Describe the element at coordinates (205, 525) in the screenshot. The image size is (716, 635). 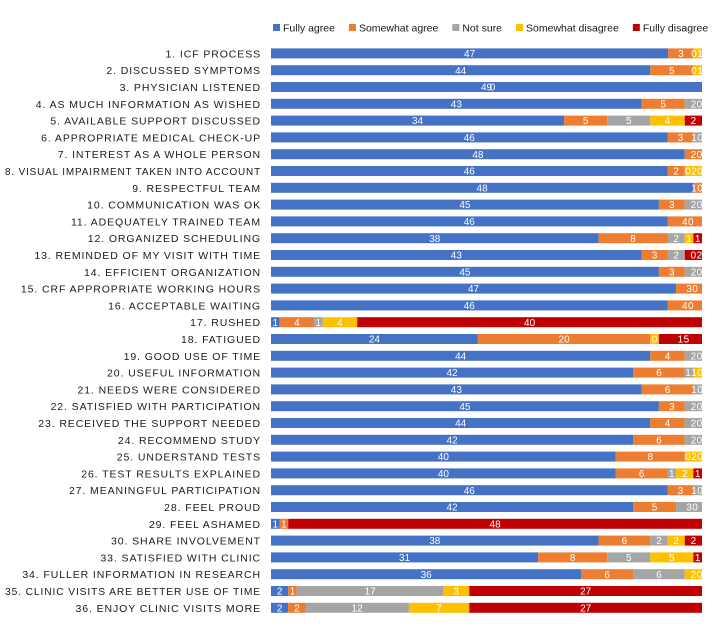
I see `category-label: 29. FEEL ASHAMED` at that location.